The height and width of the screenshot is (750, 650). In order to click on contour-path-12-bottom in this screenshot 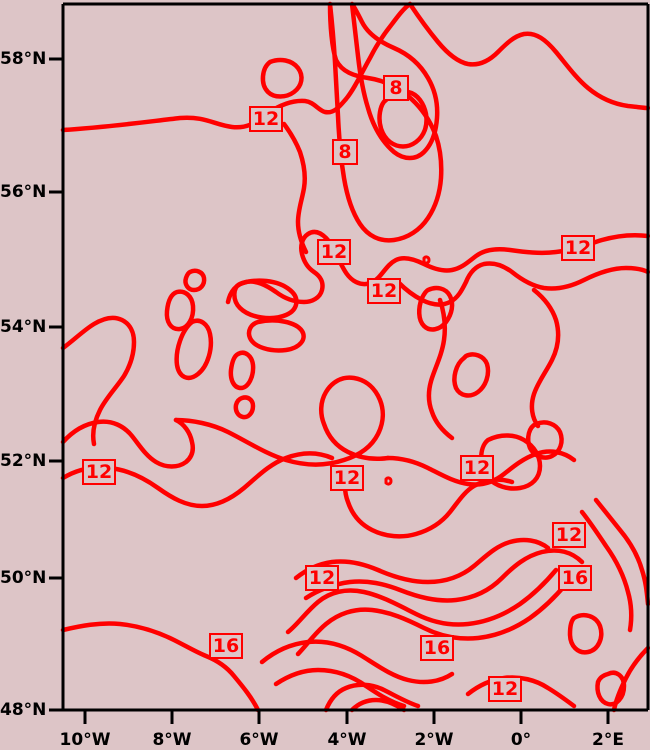, I will do `click(521, 692)`.